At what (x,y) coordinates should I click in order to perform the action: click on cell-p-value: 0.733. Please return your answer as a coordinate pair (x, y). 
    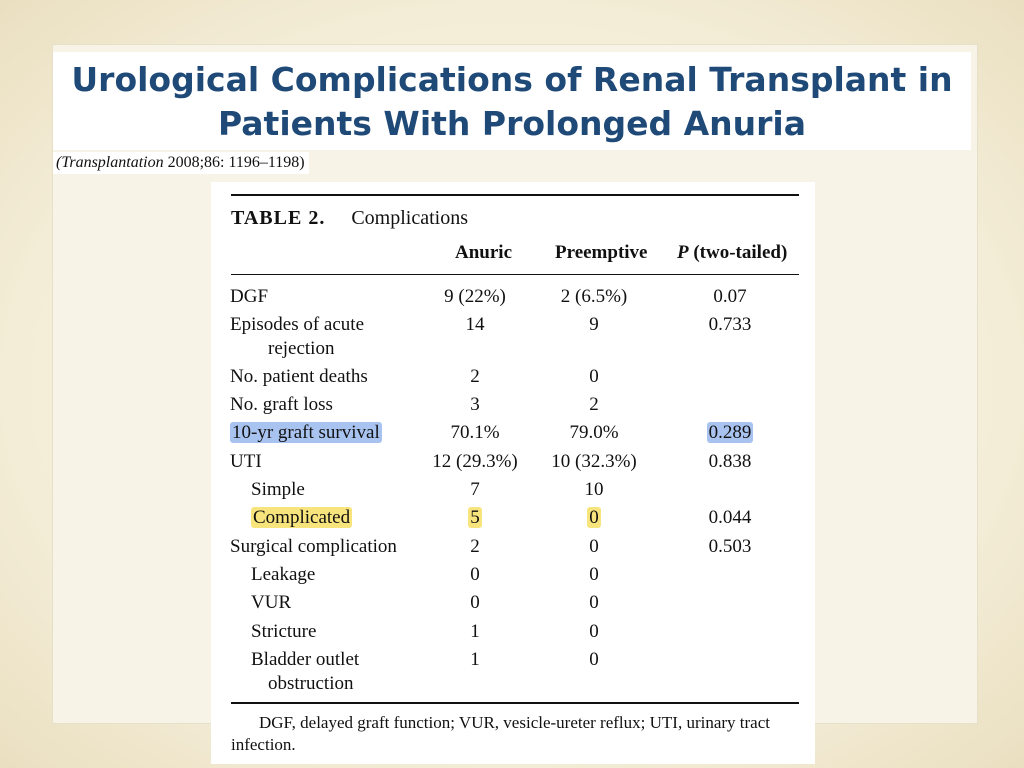
    Looking at the image, I should click on (730, 325).